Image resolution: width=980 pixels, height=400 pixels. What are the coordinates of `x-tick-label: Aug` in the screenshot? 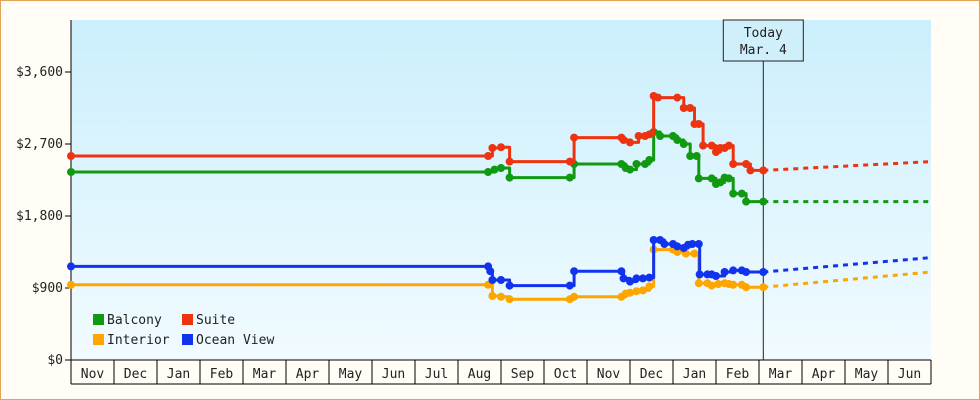 It's located at (479, 374).